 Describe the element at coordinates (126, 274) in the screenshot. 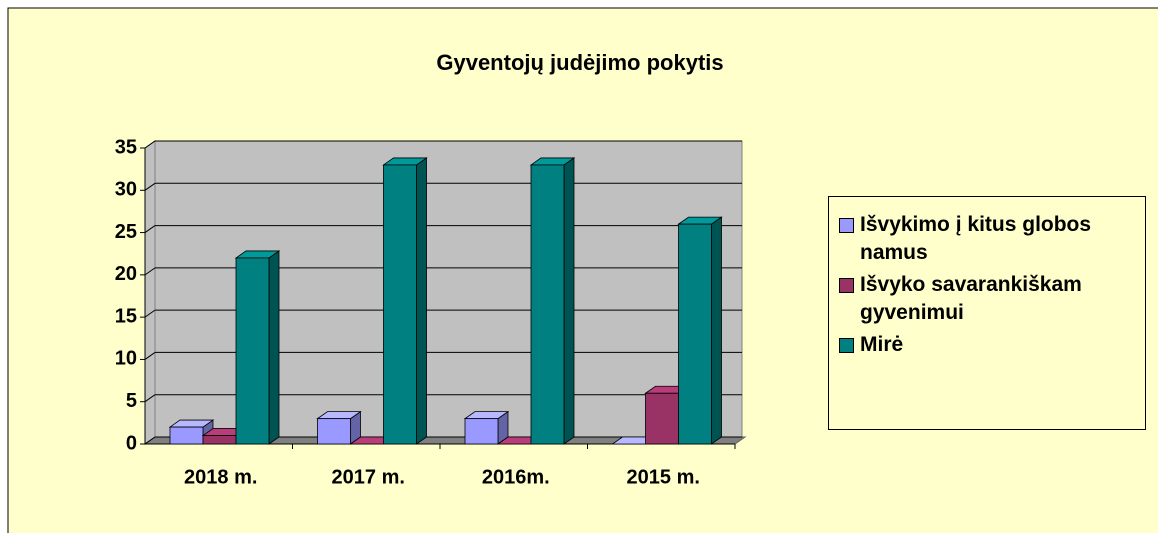

I see `y-tick-label: 20` at that location.